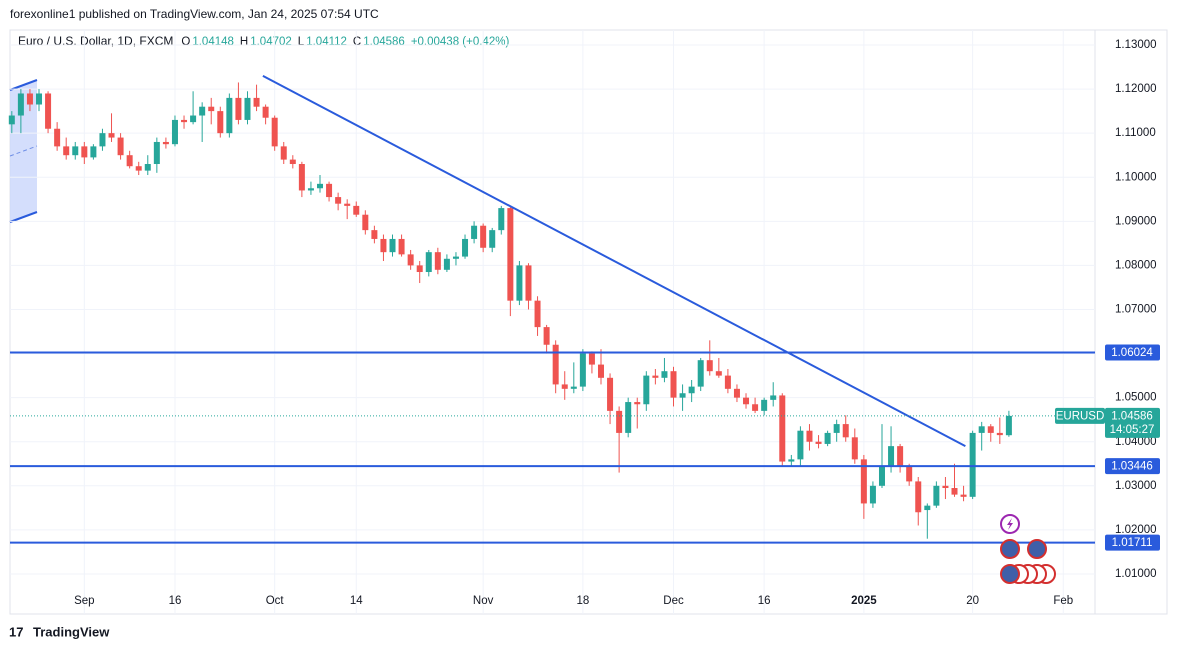 The width and height of the screenshot is (1177, 650). Describe the element at coordinates (483, 601) in the screenshot. I see `x-tick-label: Nov` at that location.